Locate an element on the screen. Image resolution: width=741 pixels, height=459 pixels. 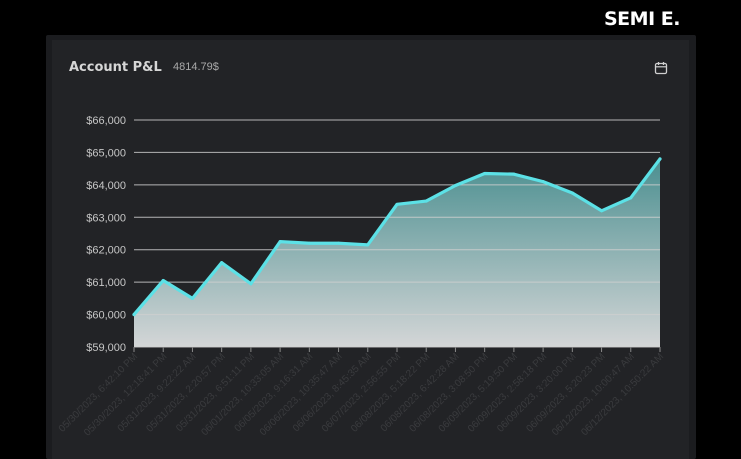
y-tick-label: $61,000 is located at coordinates (106, 283).